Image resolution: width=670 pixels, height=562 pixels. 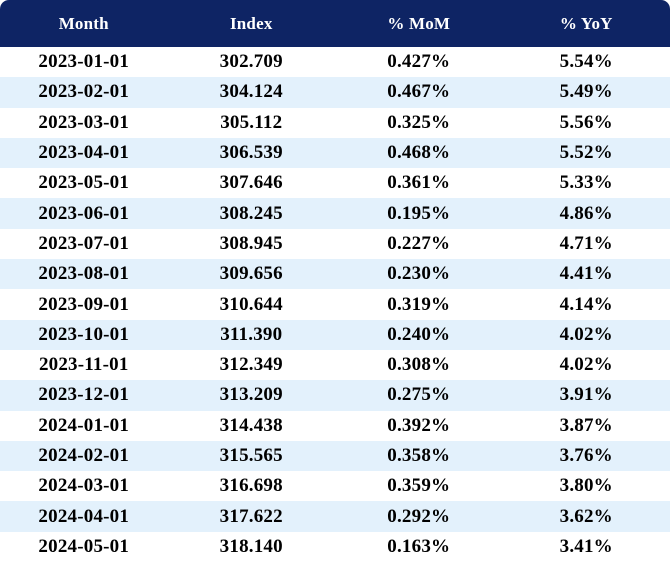 I want to click on cell-index: 302.709, so click(x=251, y=62).